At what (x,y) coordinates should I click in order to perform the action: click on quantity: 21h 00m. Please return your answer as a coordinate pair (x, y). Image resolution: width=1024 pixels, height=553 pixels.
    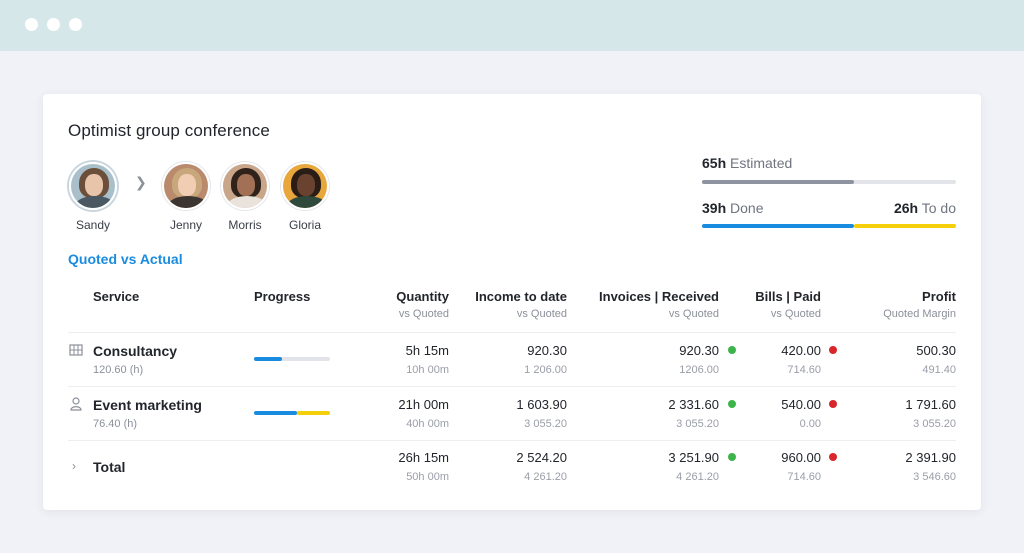
    Looking at the image, I should click on (423, 404).